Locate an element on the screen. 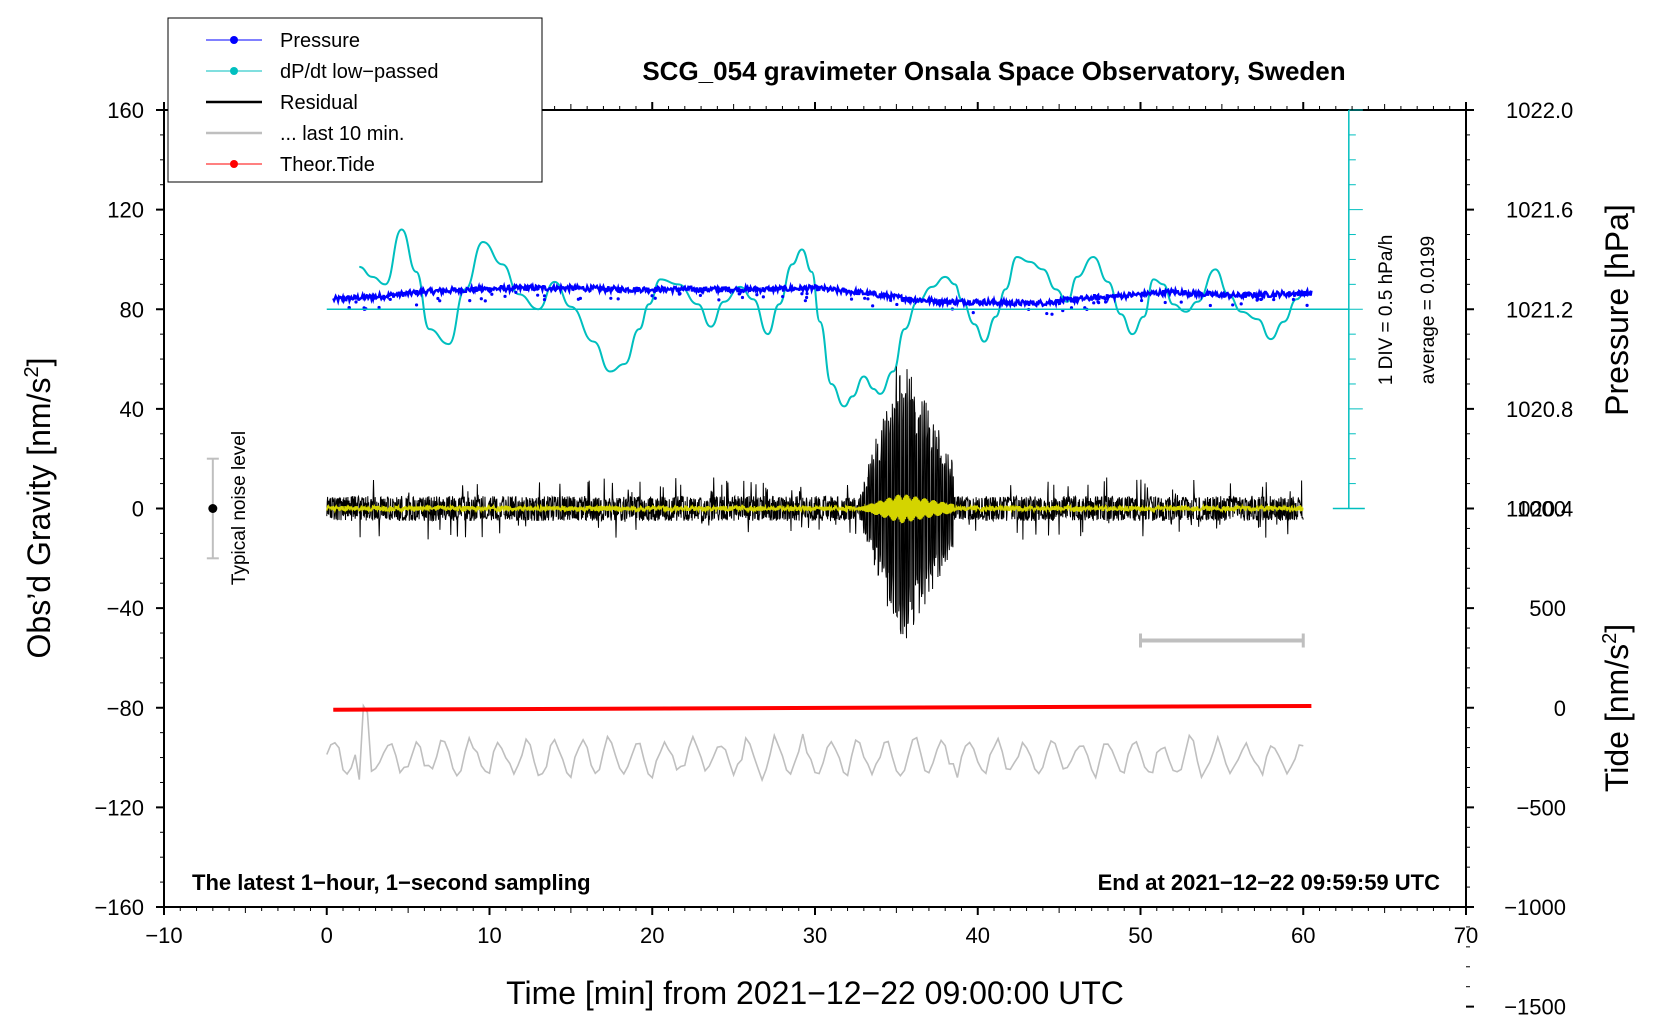 The width and height of the screenshot is (1660, 1020). div-label: 1 DIV = 0.5 hPa/h is located at coordinates (1386, 310).